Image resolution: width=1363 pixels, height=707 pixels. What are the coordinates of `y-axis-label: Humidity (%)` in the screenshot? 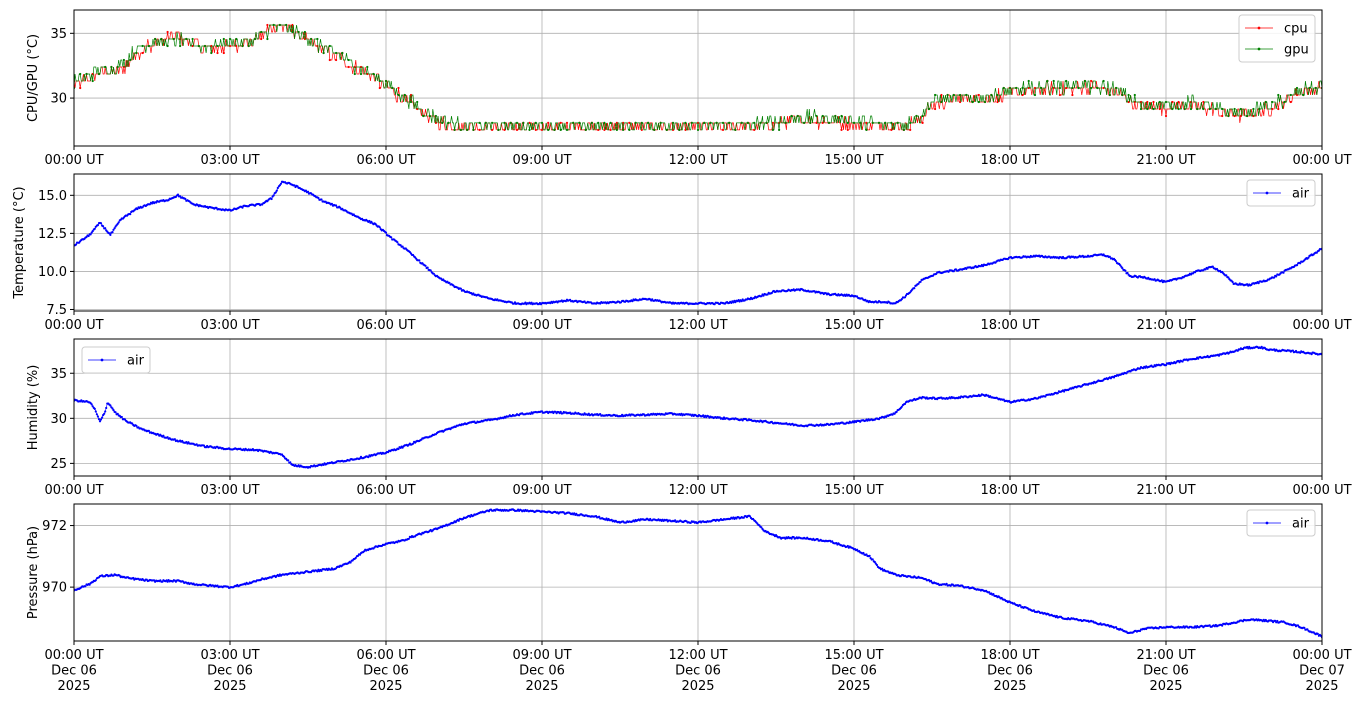 It's located at (33, 408).